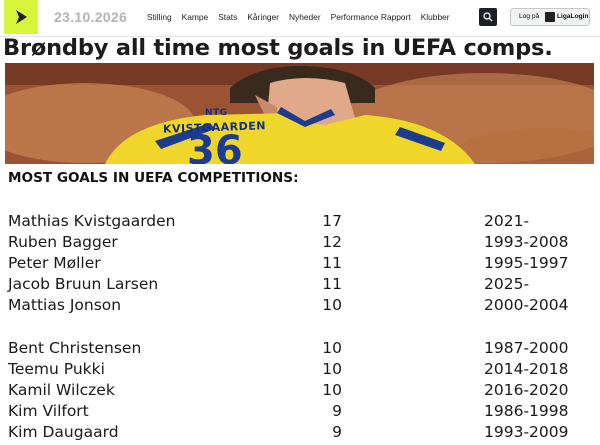  I want to click on svg-text: 36, so click(215, 146).